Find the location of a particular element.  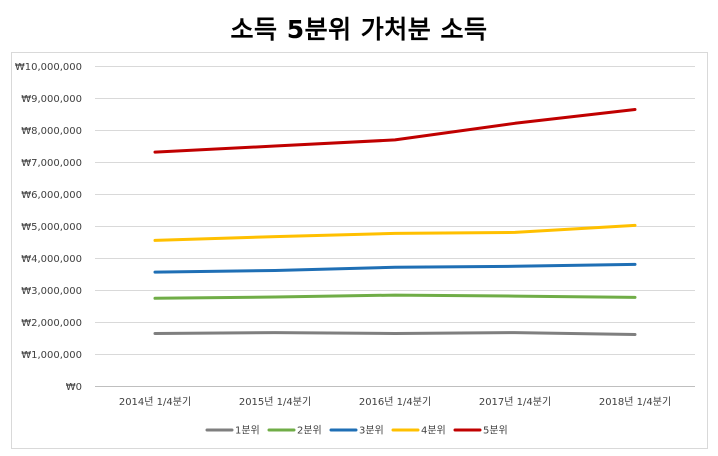

legend-label: 2분위 is located at coordinates (309, 430).